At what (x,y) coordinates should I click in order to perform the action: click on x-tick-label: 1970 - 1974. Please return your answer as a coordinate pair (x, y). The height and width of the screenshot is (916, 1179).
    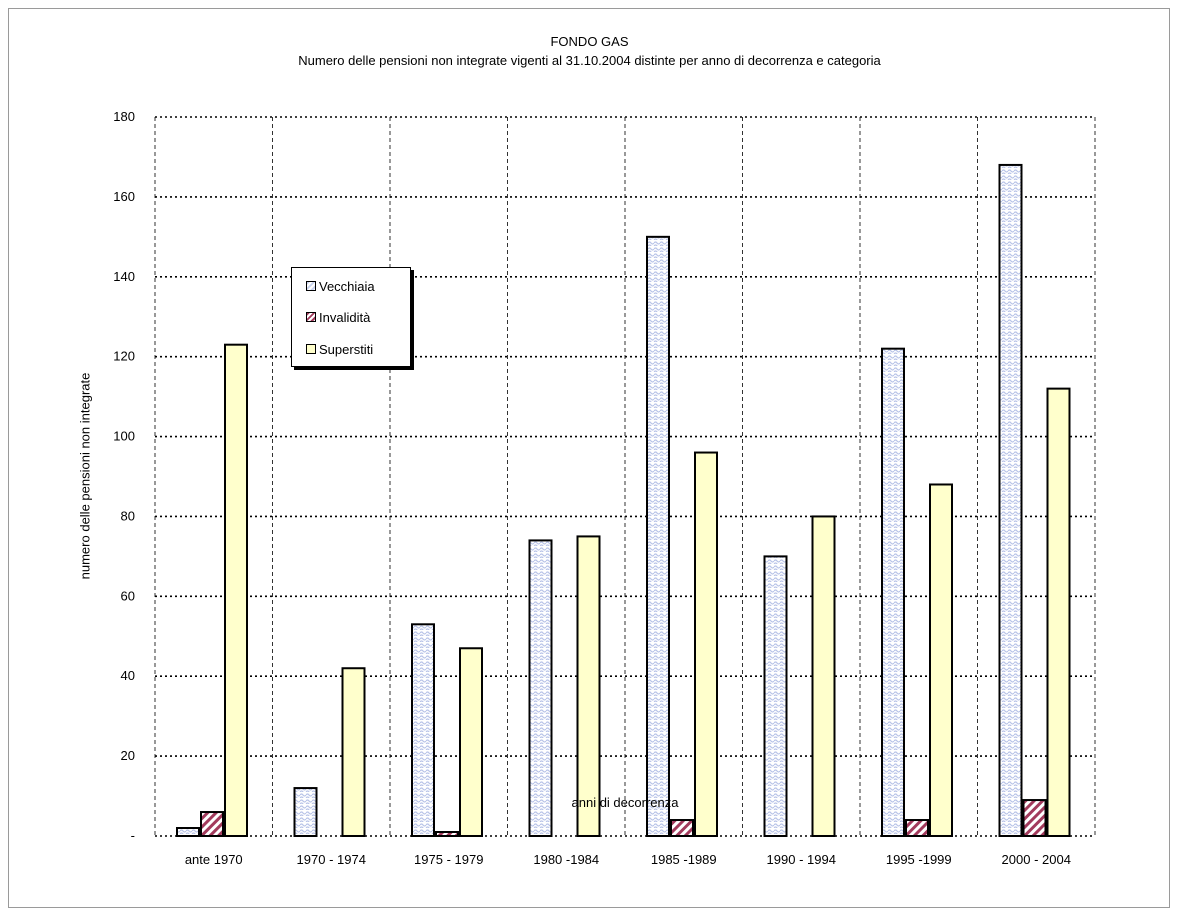
    Looking at the image, I should click on (331, 859).